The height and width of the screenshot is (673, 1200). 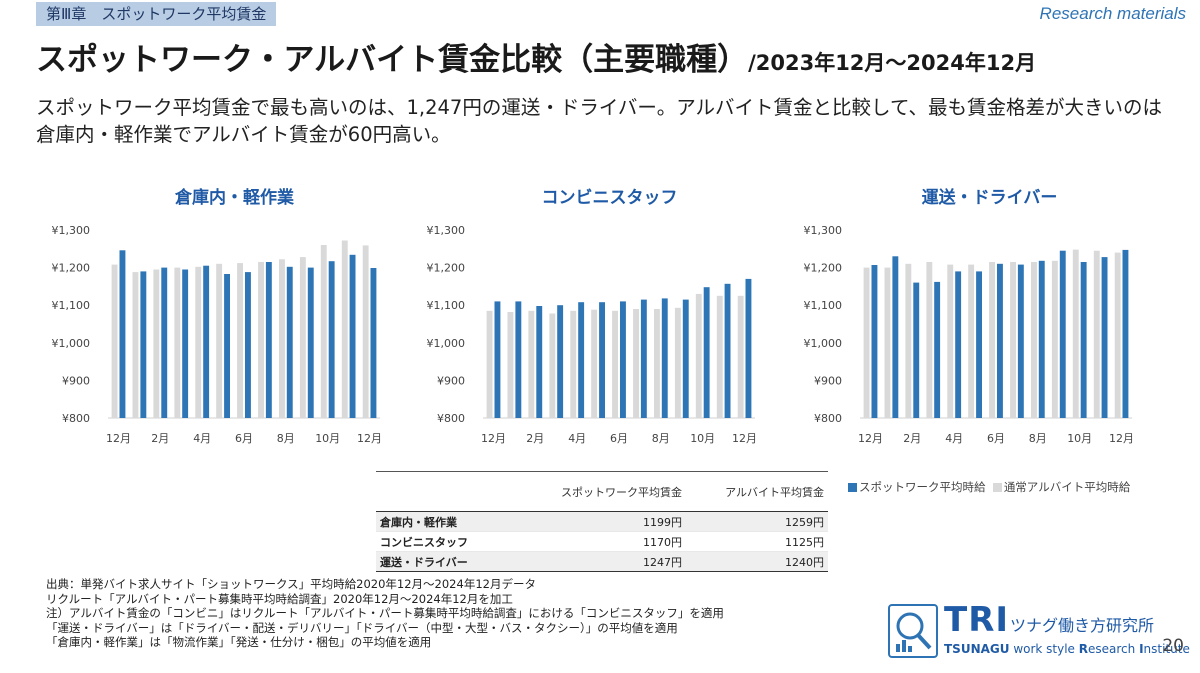 What do you see at coordinates (977, 620) in the screenshot?
I see `logo-tri-text: TRI` at bounding box center [977, 620].